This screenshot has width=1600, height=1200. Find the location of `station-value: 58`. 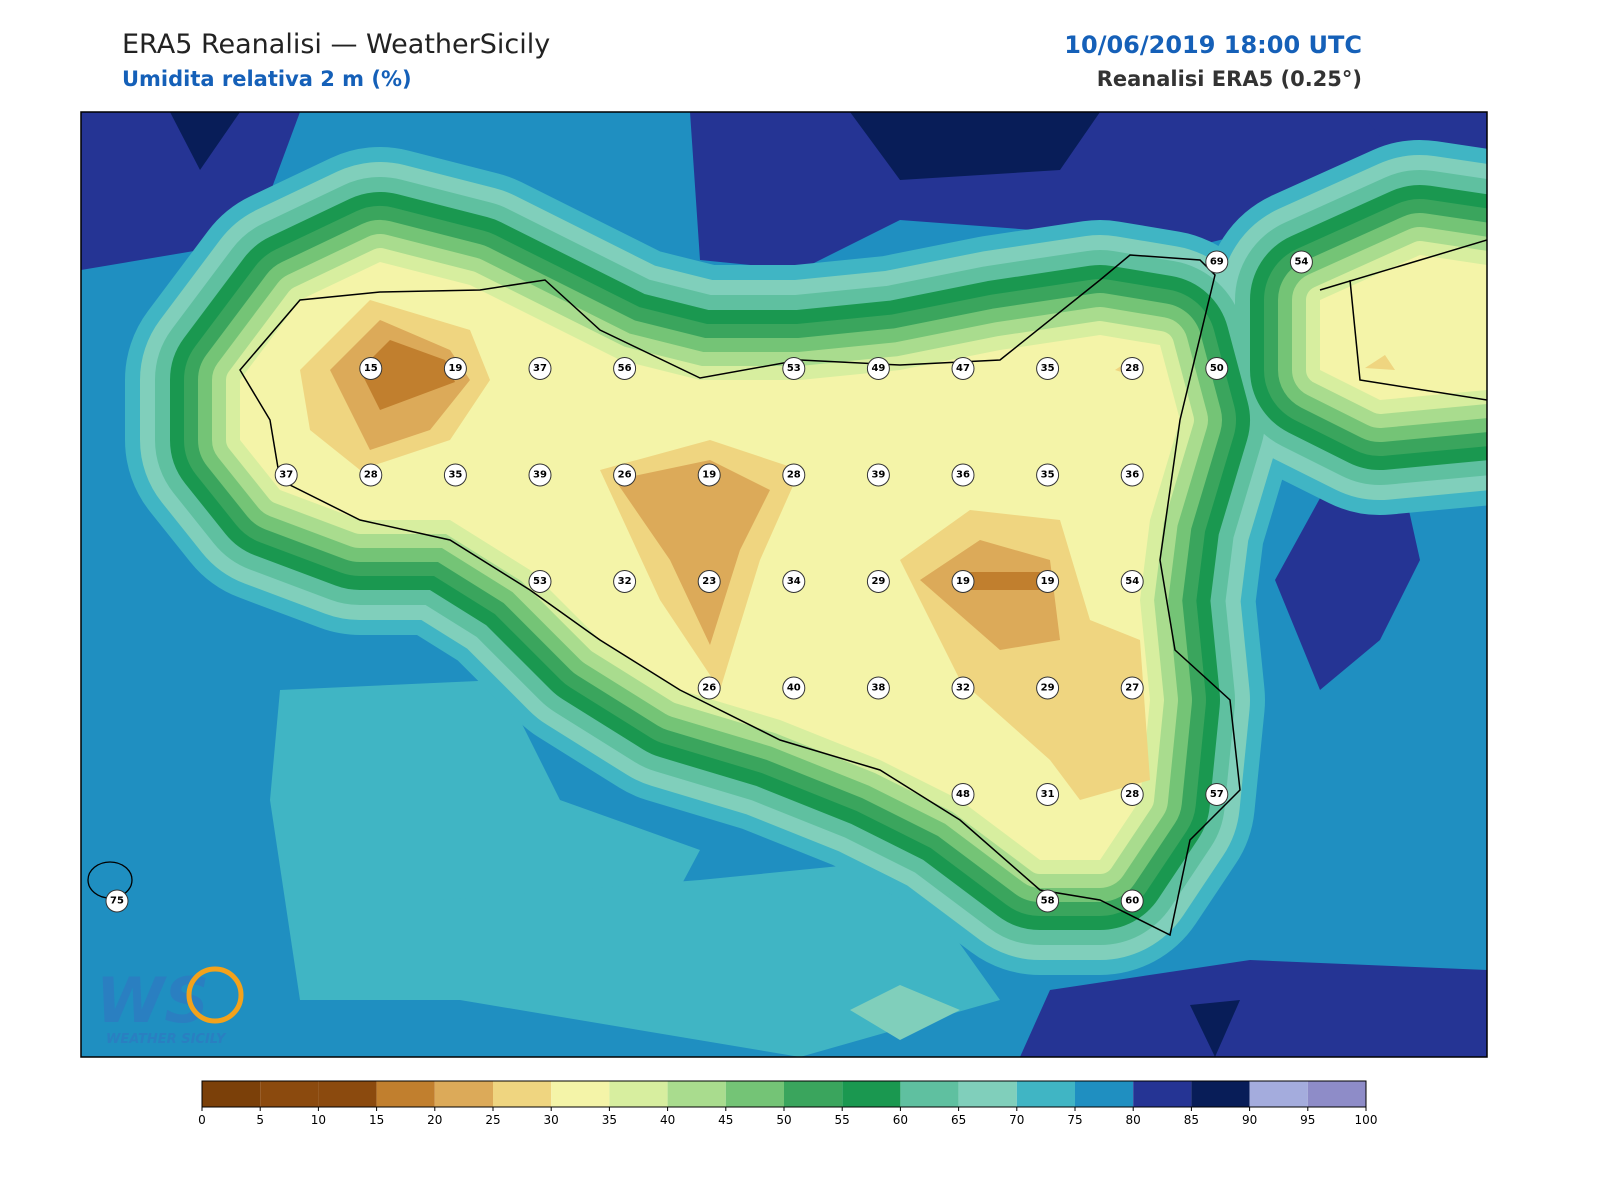

station-value: 58 is located at coordinates (1048, 901).